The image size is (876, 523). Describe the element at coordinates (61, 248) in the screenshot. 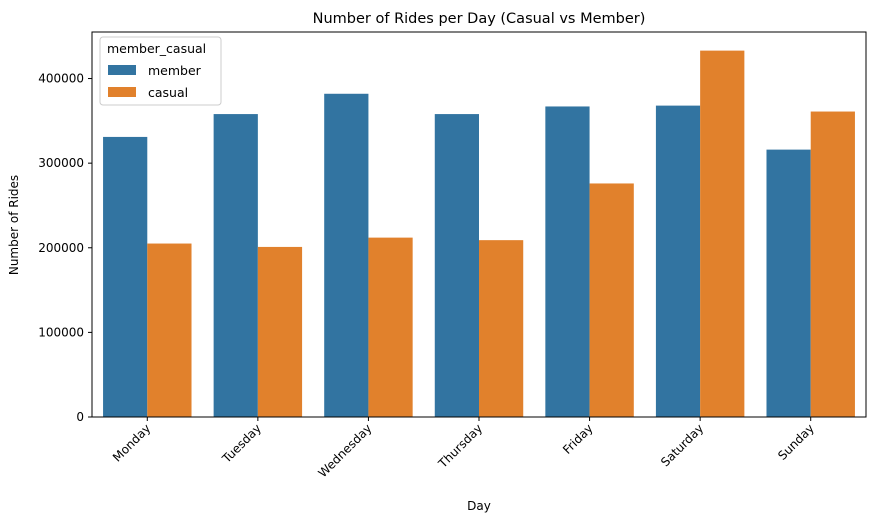

I see `y-tick-label: 200000` at that location.